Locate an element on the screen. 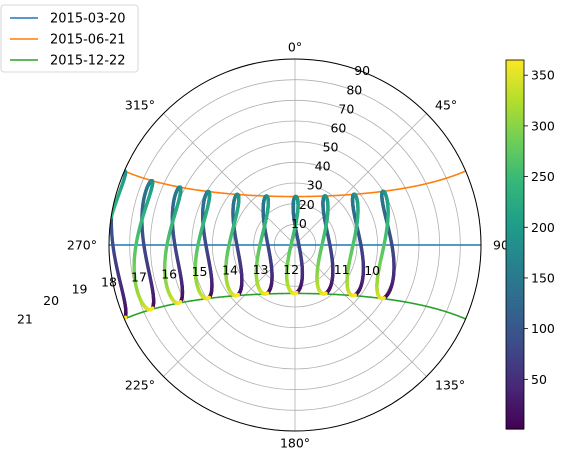  r-tick-label: 70 is located at coordinates (346, 108).